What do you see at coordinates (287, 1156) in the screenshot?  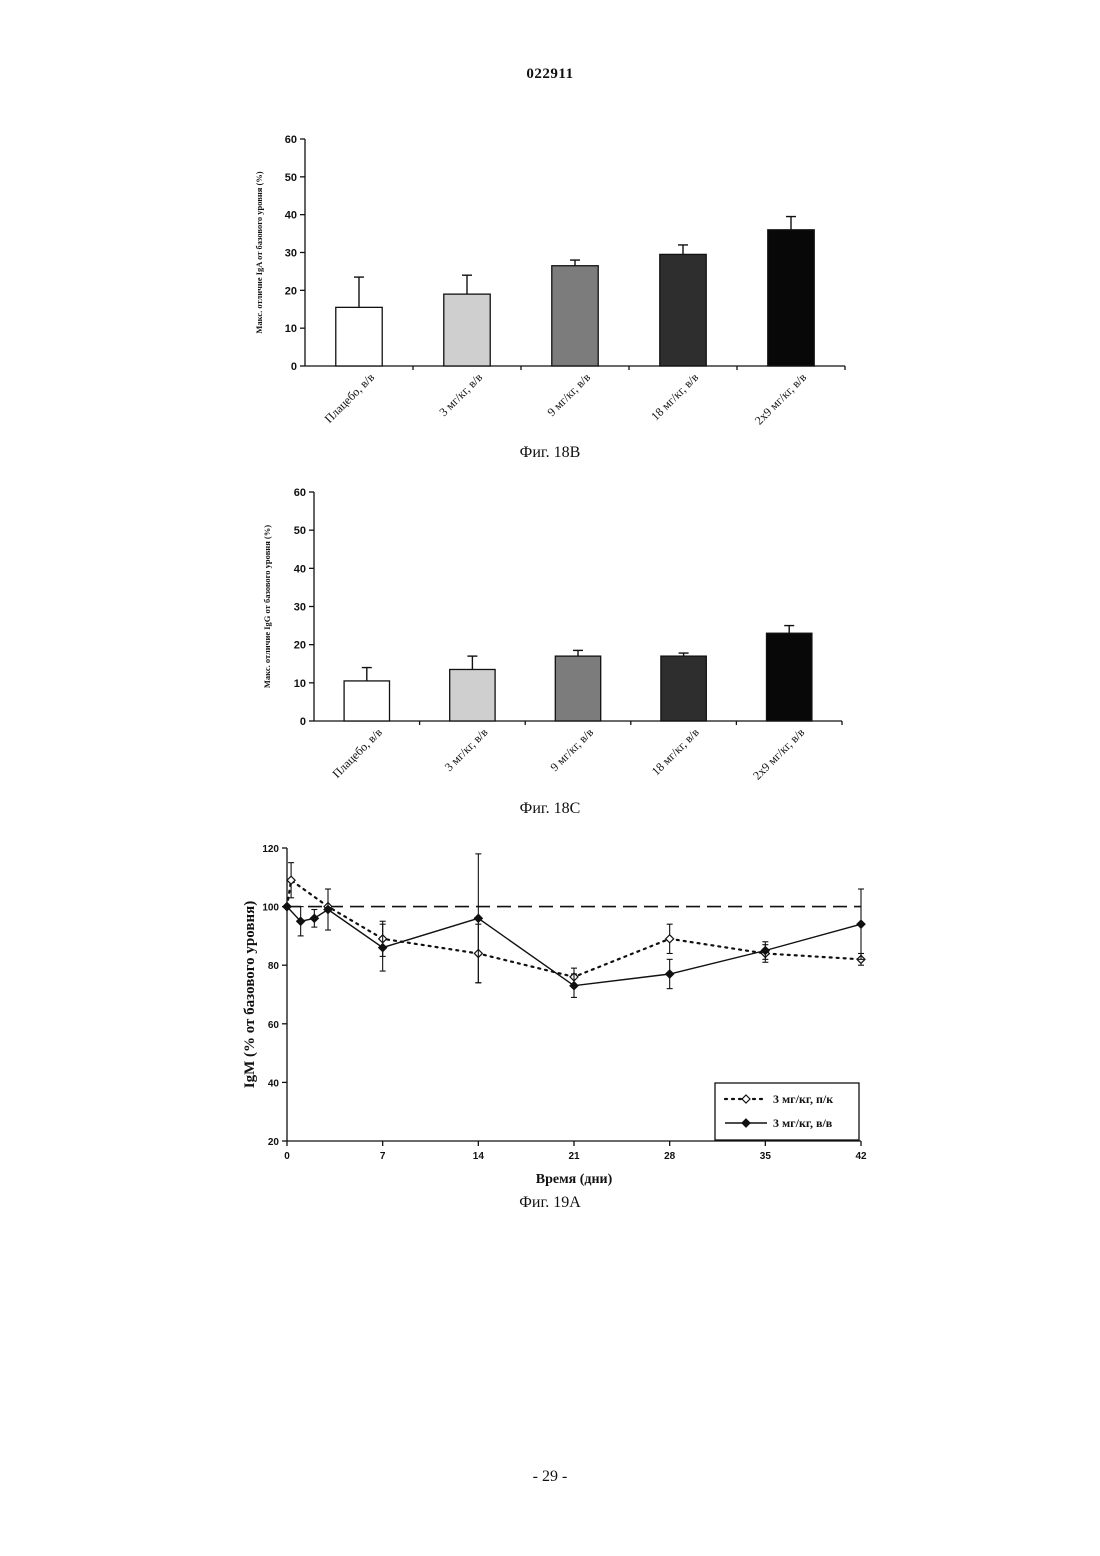 I see `igm-x-tick-label: 0` at bounding box center [287, 1156].